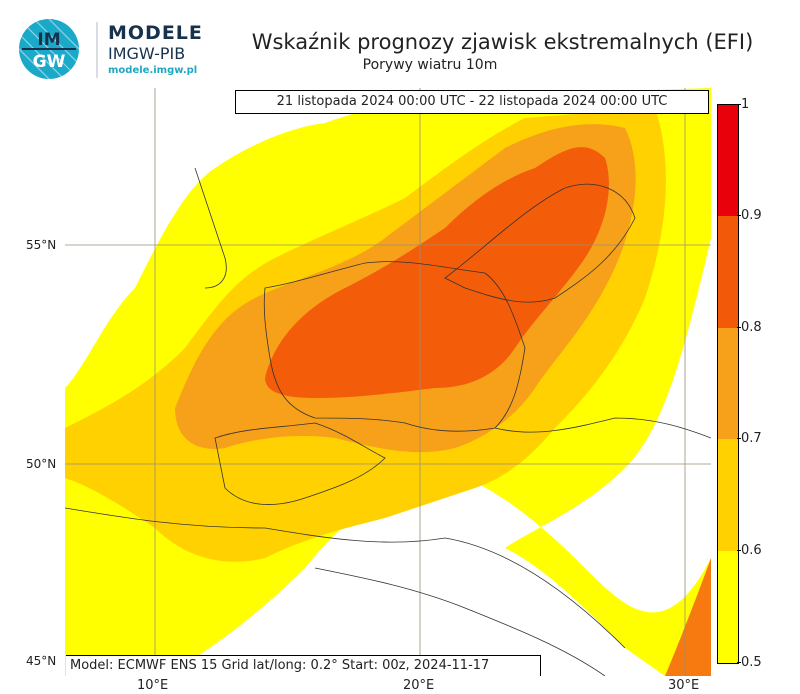 Image resolution: width=800 pixels, height=694 pixels. What do you see at coordinates (153, 685) in the screenshot?
I see `lon-label-10: 10°E` at bounding box center [153, 685].